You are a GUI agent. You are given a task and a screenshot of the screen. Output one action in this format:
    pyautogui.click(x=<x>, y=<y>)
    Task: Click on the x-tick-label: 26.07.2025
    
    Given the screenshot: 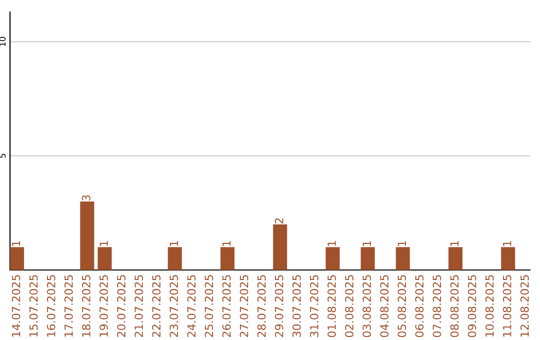 What is the action you would take?
    pyautogui.click(x=226, y=306)
    